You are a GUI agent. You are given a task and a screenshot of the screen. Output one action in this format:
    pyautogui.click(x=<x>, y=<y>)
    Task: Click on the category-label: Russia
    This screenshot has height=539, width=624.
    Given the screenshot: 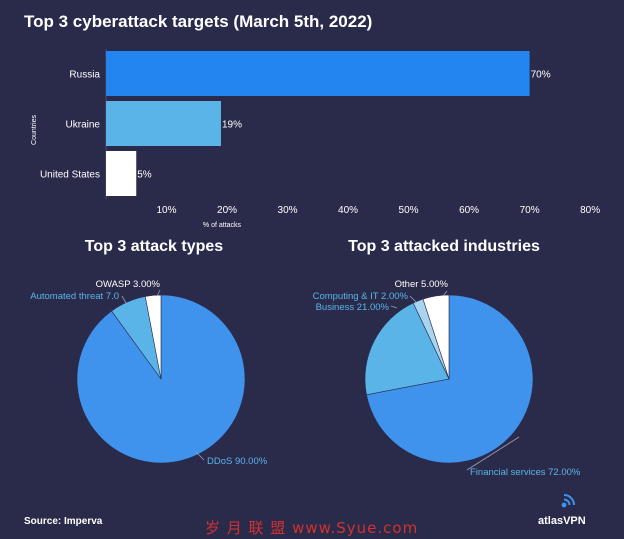 What is the action you would take?
    pyautogui.click(x=84, y=75)
    